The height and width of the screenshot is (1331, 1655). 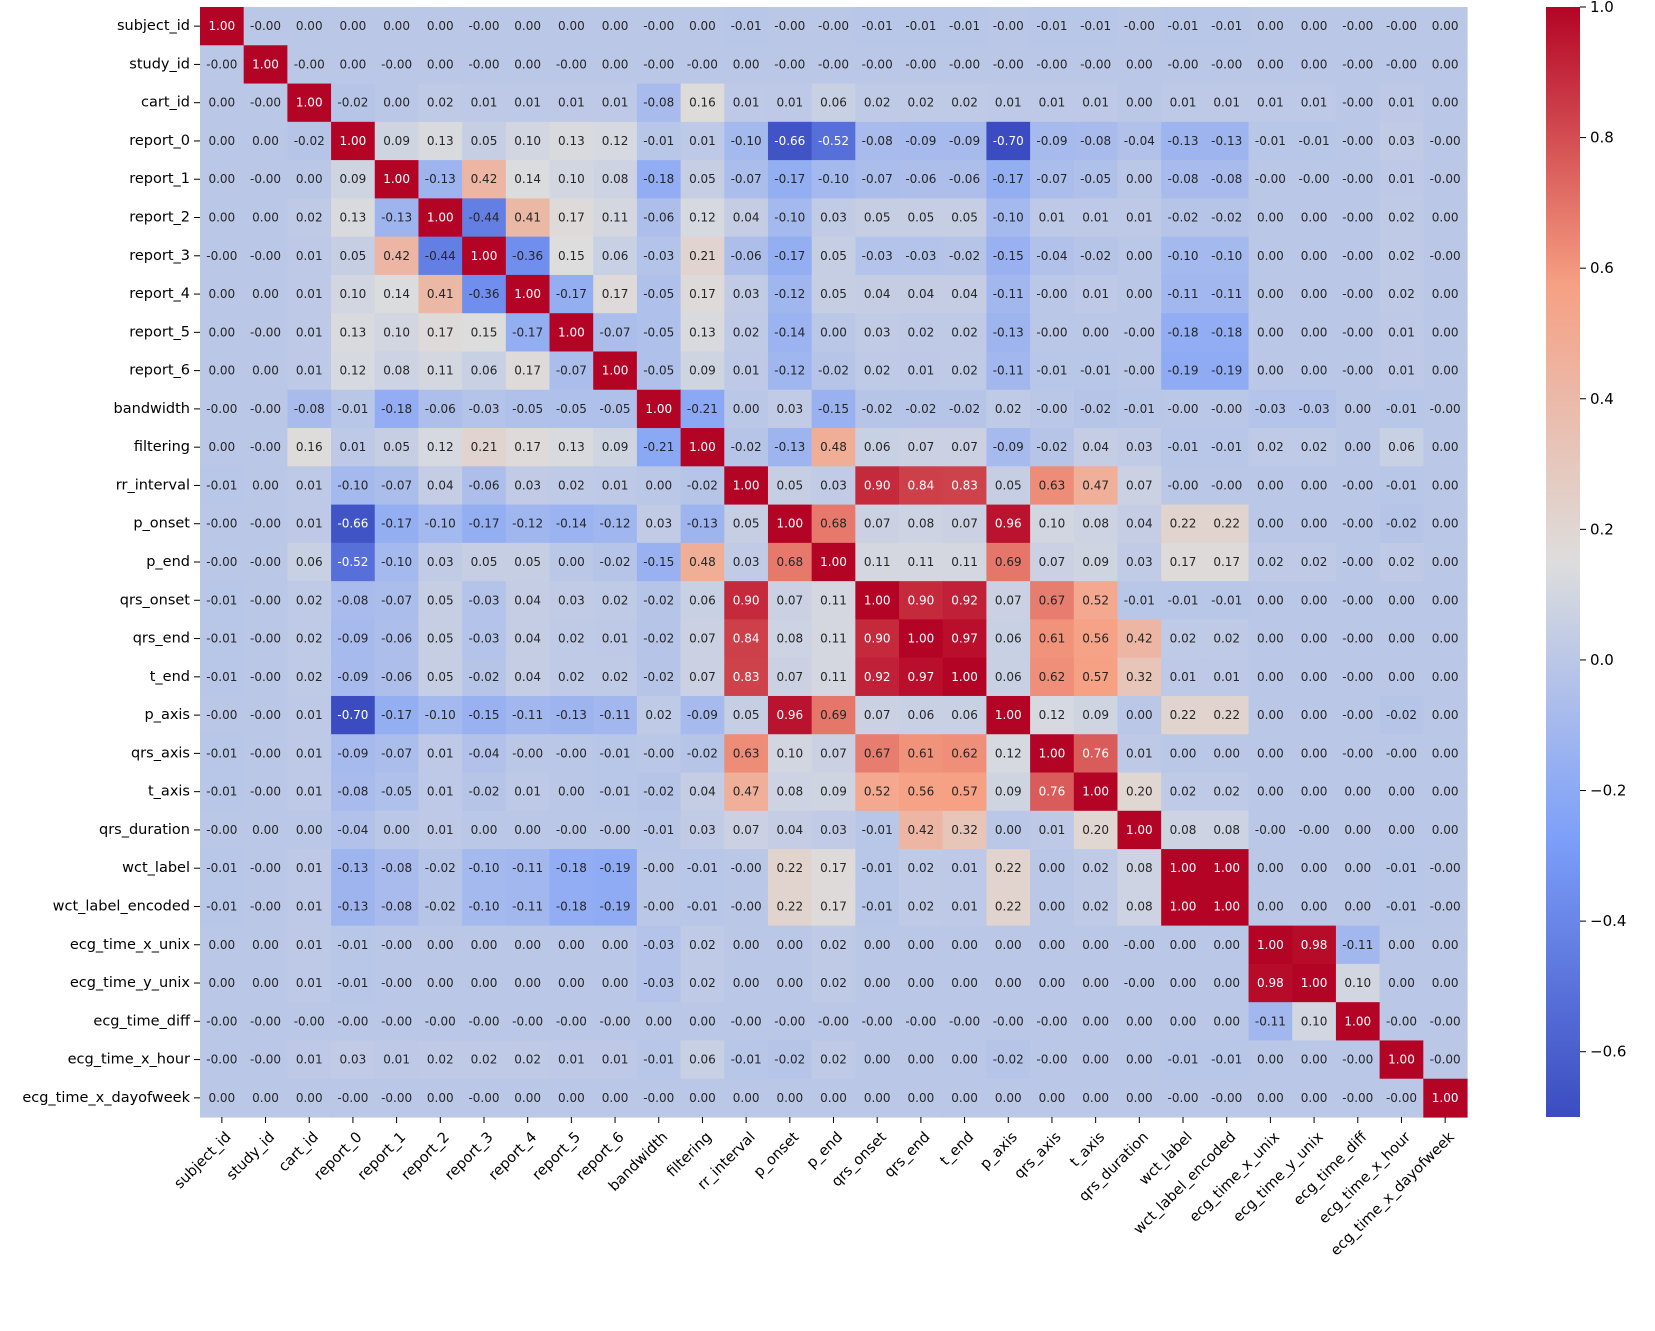 I want to click on cell-value: 0.01, so click(x=309, y=945).